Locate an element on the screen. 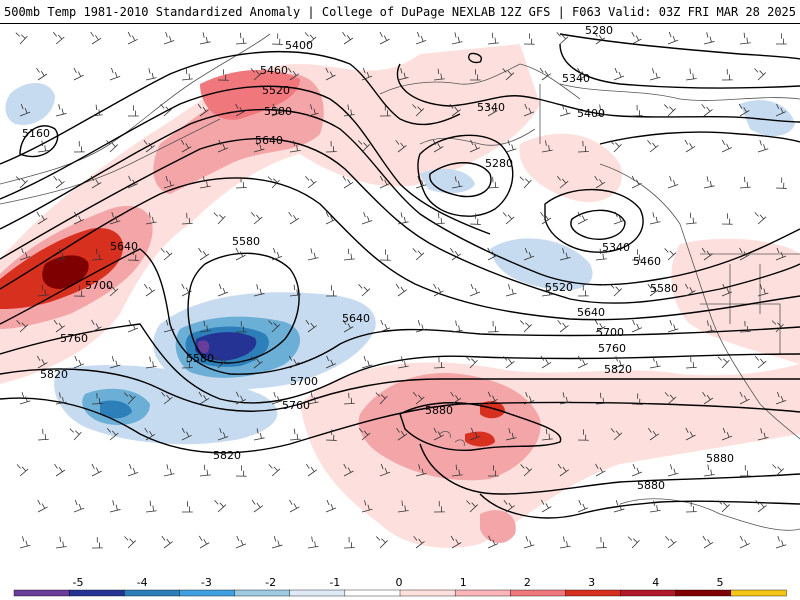 The image size is (800, 600). contour-label: 5820 is located at coordinates (618, 369).